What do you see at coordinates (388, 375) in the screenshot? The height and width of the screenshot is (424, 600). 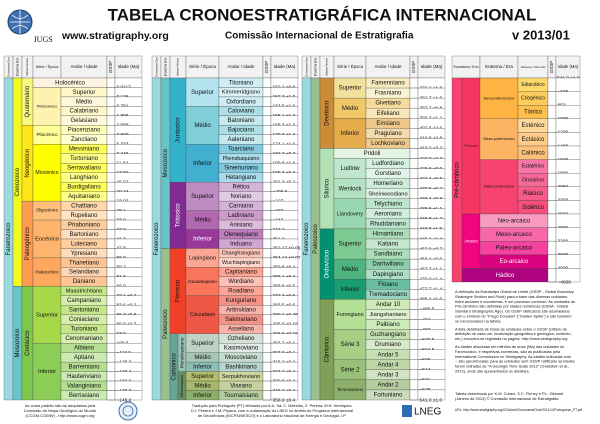 I see `stage-name: Andar 3` at bounding box center [388, 375].